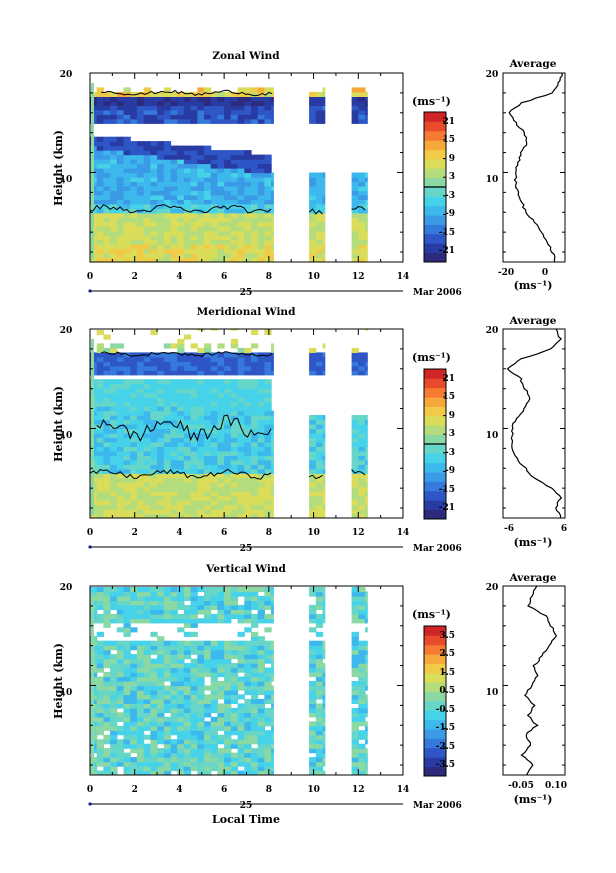 Image resolution: width=616 pixels, height=873 pixels. Describe the element at coordinates (246, 182) in the screenshot. I see `axes` at that location.